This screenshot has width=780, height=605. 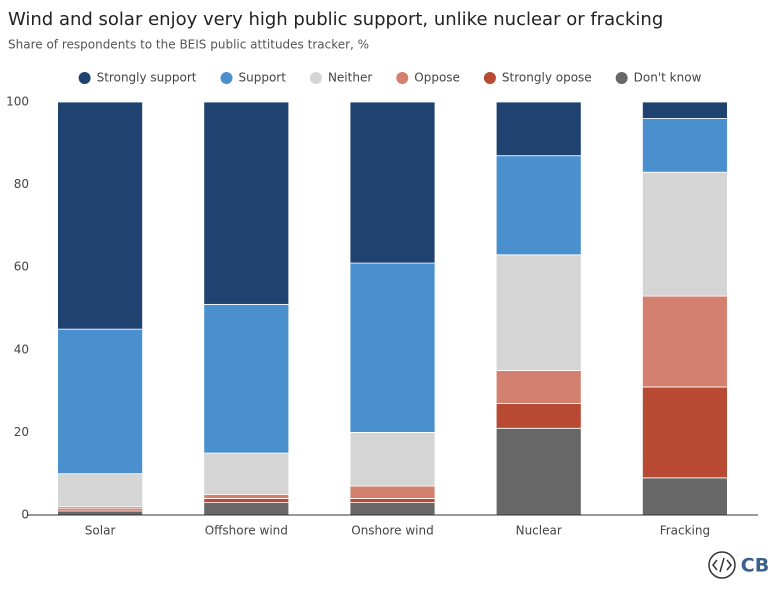 What do you see at coordinates (685, 531) in the screenshot?
I see `x-tick-label: Fracking` at bounding box center [685, 531].